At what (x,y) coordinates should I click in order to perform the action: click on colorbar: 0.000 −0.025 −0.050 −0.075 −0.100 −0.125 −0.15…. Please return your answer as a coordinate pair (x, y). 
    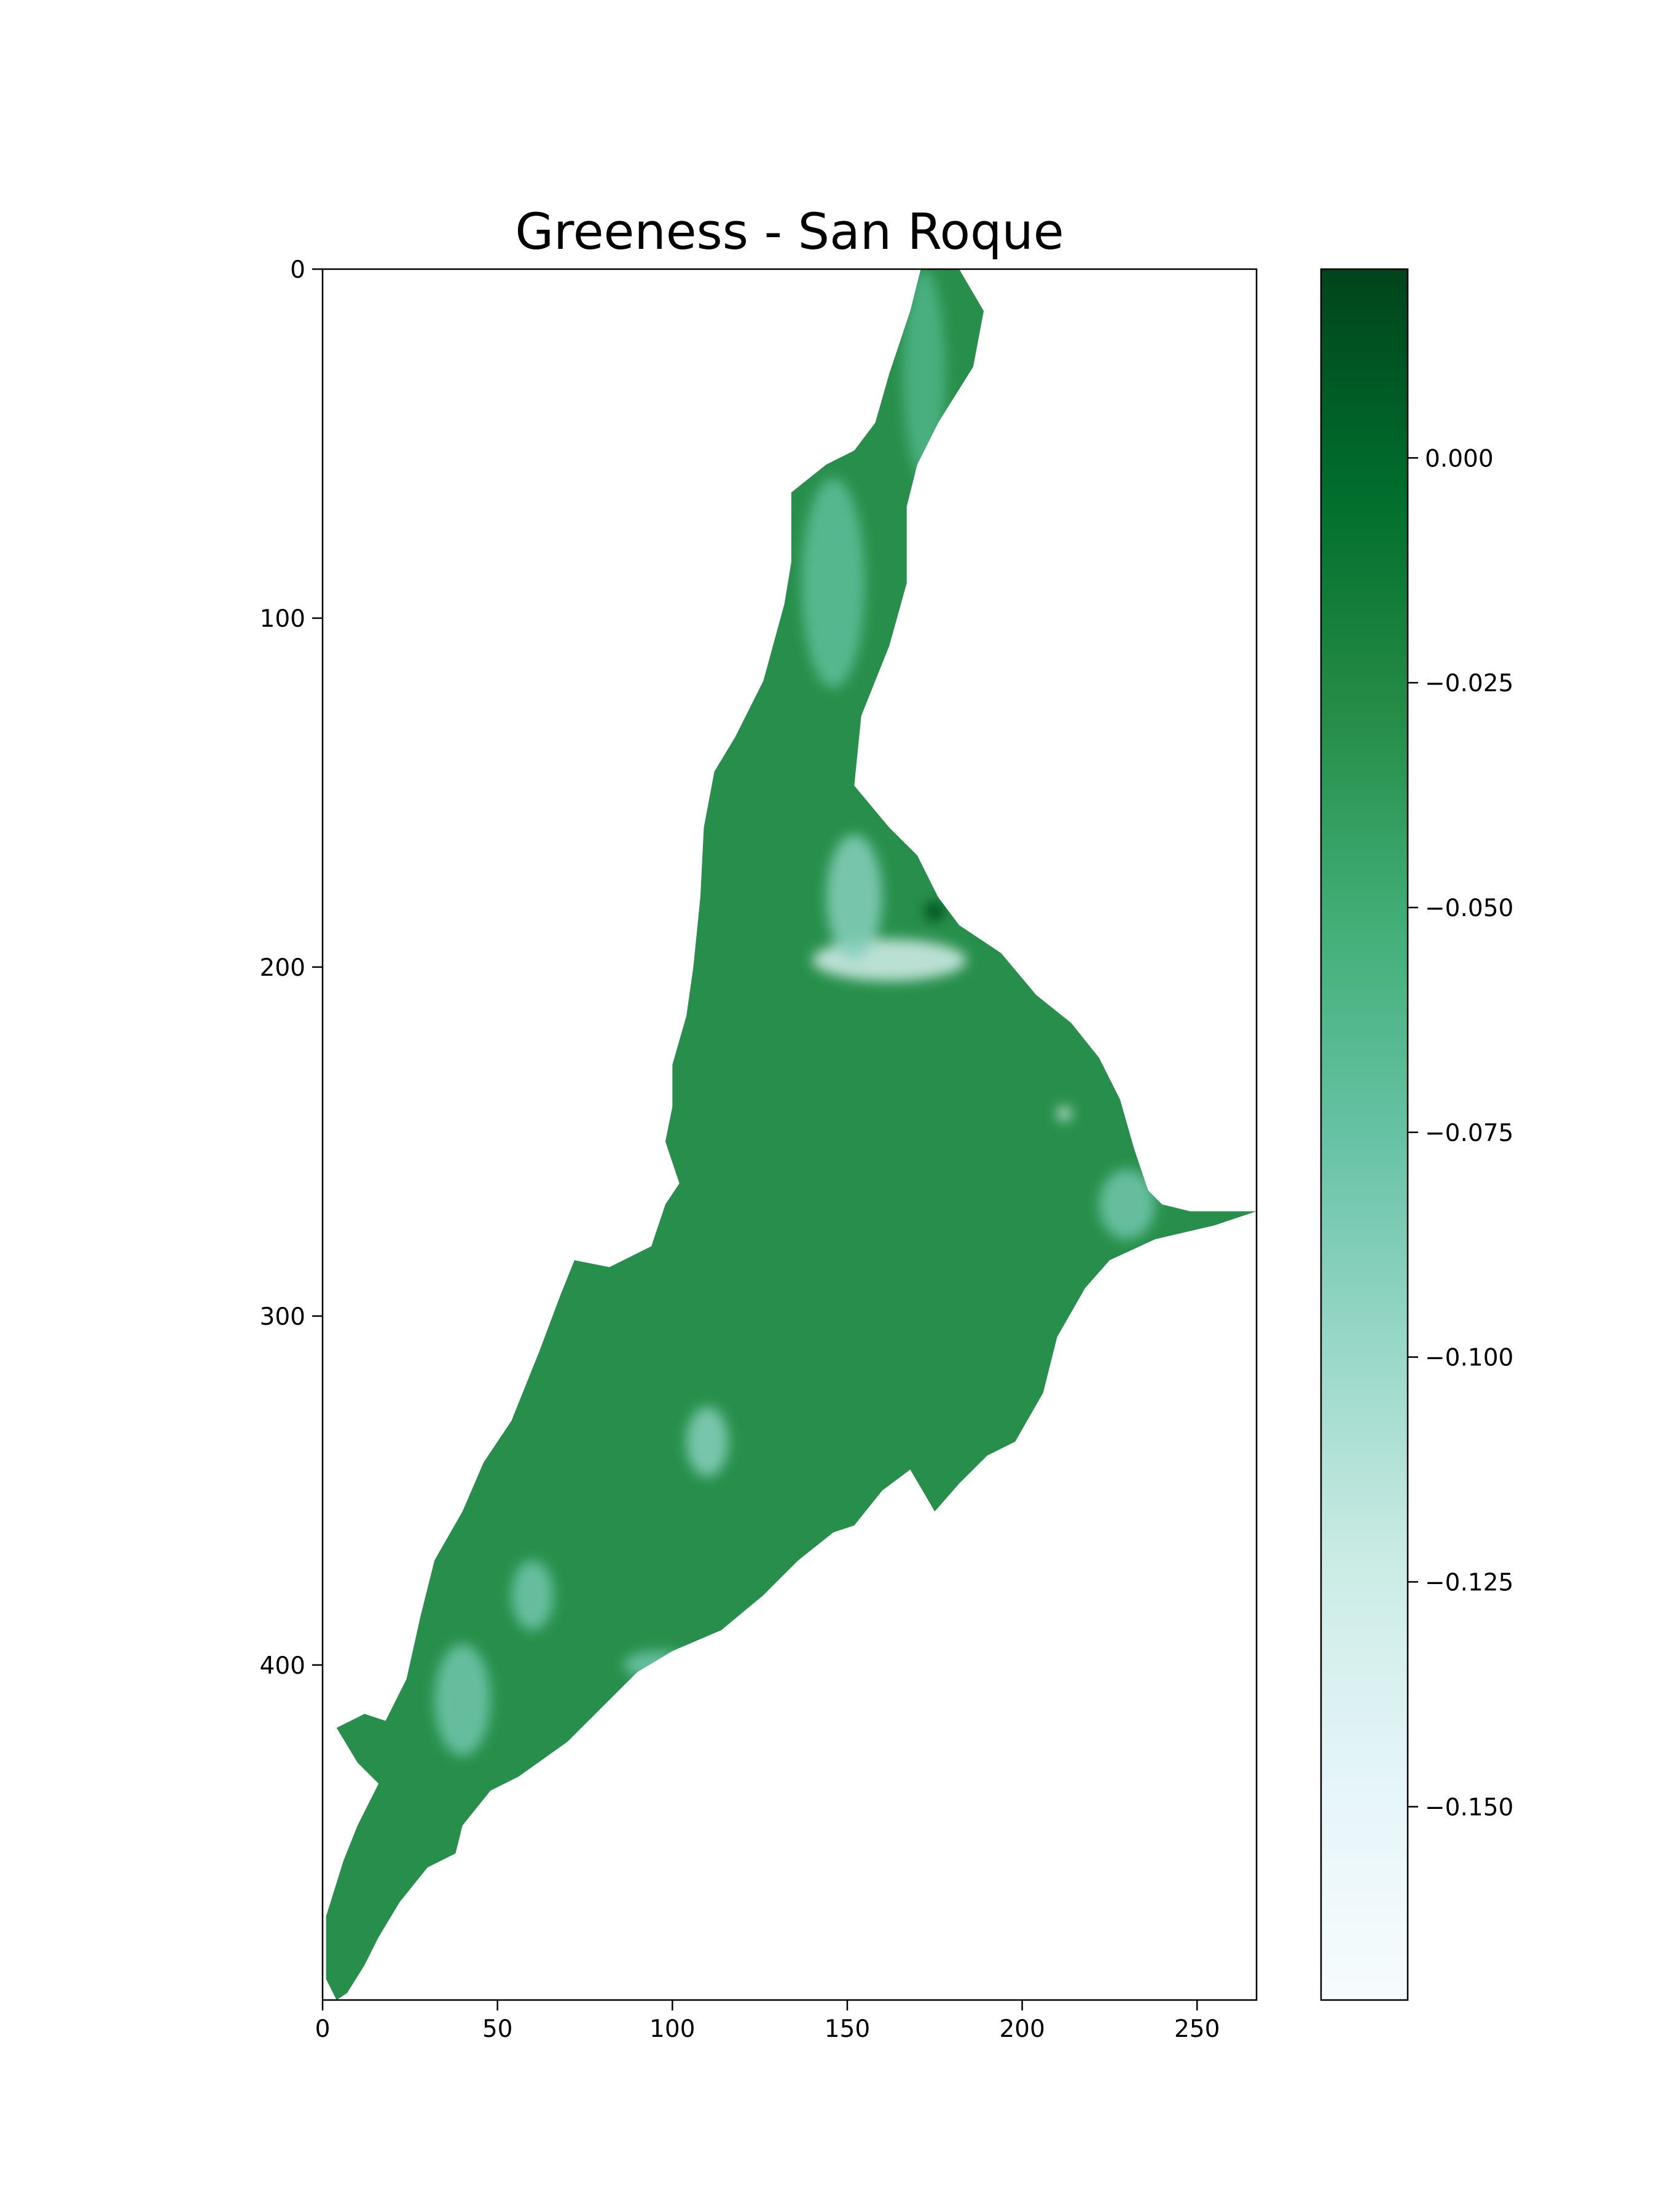
    Looking at the image, I should click on (1416, 1134).